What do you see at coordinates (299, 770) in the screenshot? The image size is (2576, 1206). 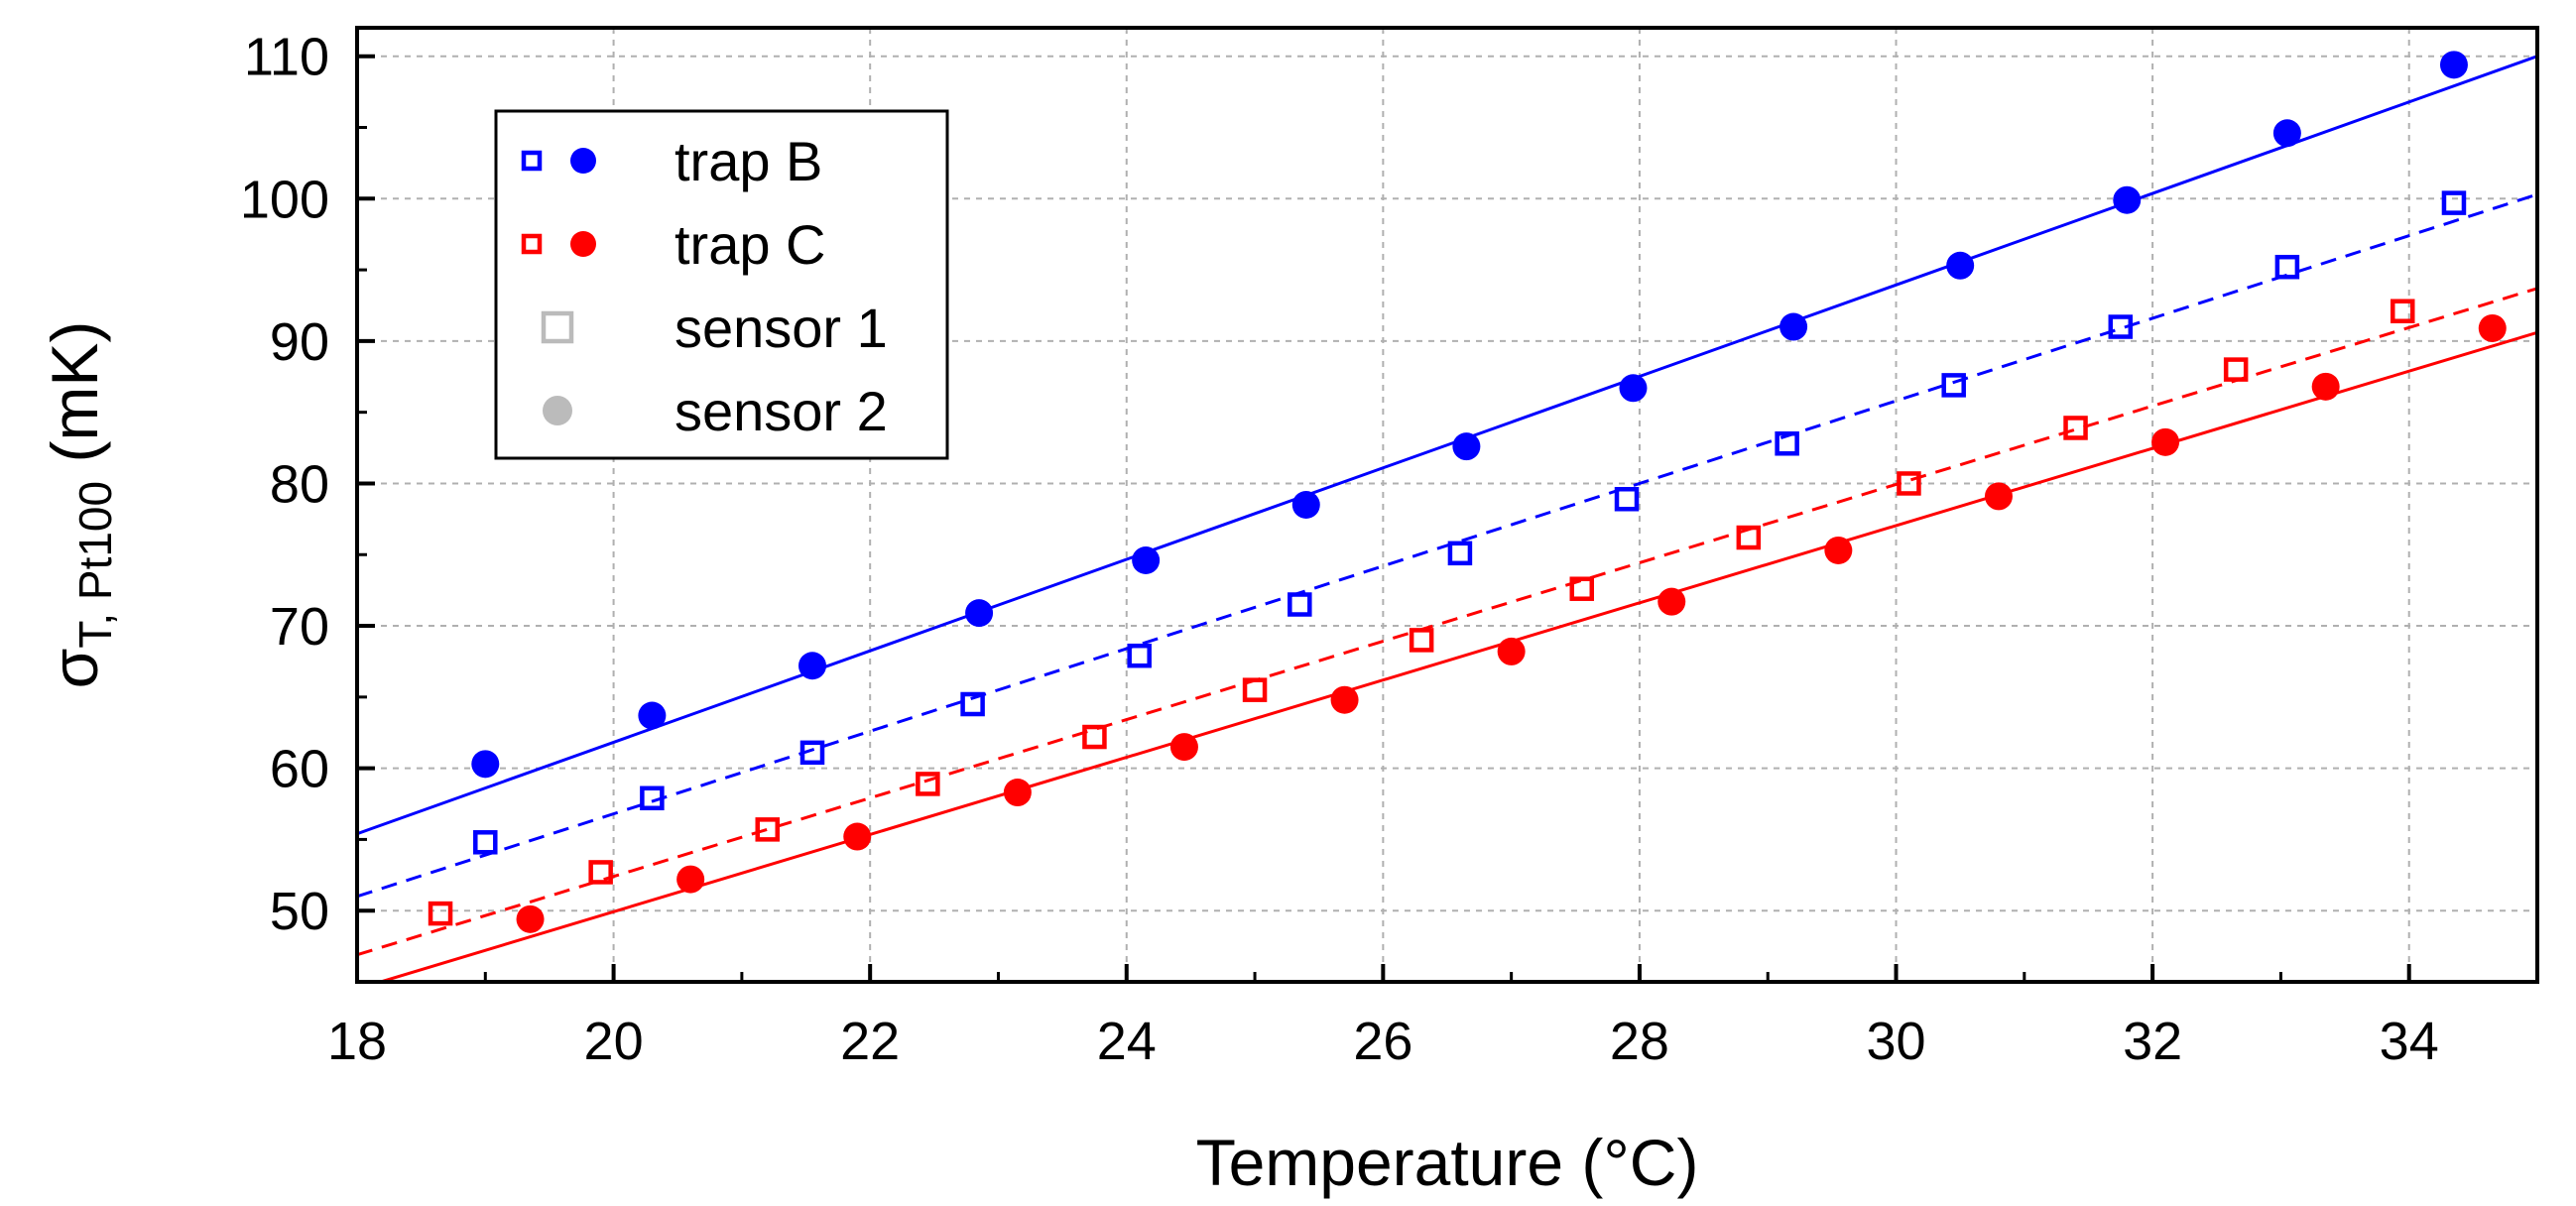 I see `y-tick-label: 60` at bounding box center [299, 770].